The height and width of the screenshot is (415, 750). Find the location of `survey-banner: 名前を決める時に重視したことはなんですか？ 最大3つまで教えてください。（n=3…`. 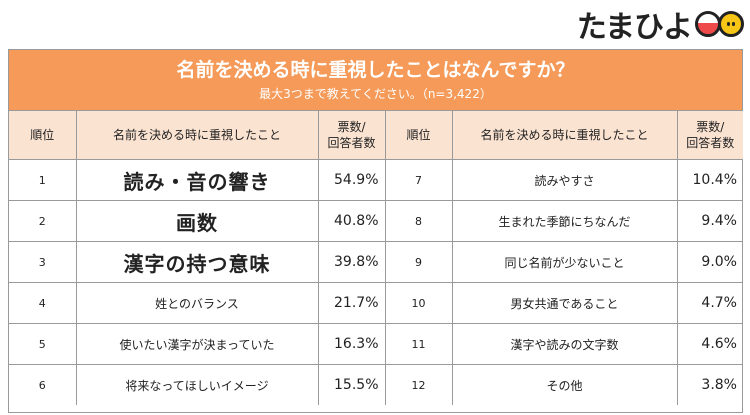

survey-banner: 名前を決める時に重視したことはなんですか？ 最大3つまで教えてください。（n=3… is located at coordinates (375, 80).